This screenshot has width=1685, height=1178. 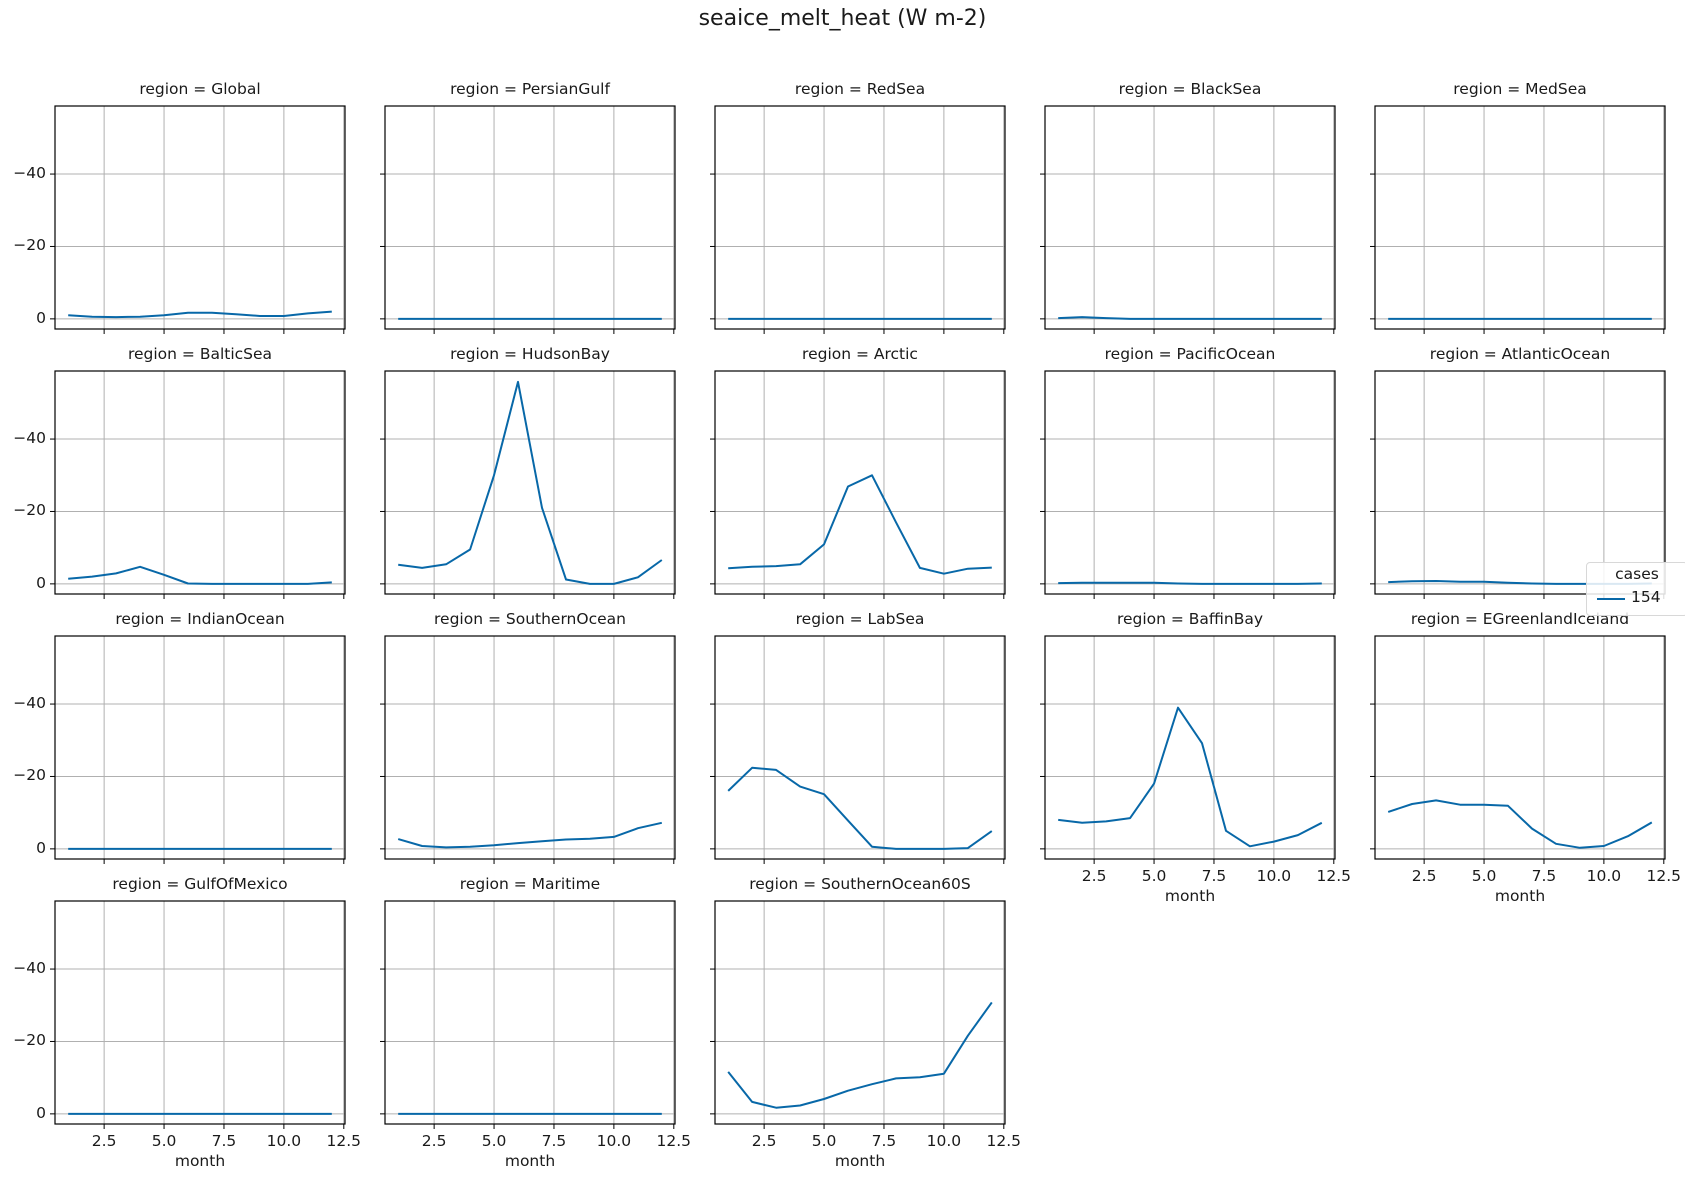 I want to click on panel-title: region = SouthernOcean60S, so click(x=860, y=884).